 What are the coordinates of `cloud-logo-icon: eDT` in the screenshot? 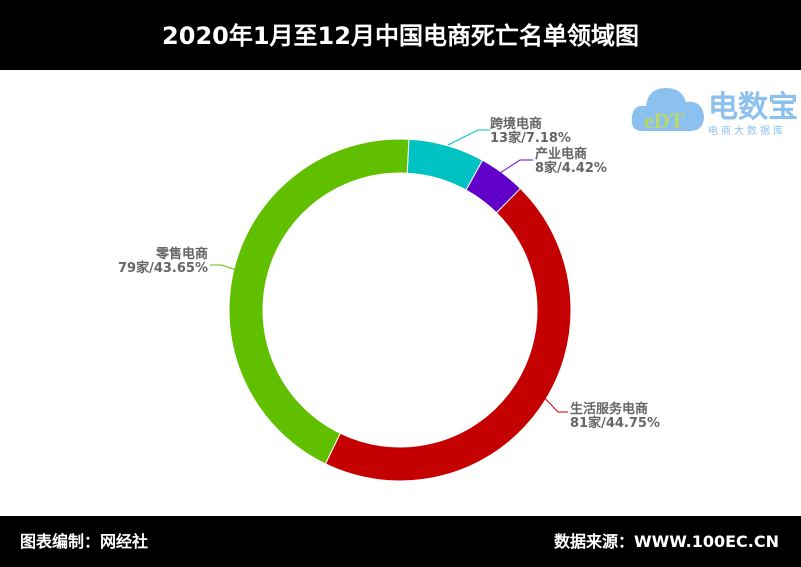 It's located at (667, 110).